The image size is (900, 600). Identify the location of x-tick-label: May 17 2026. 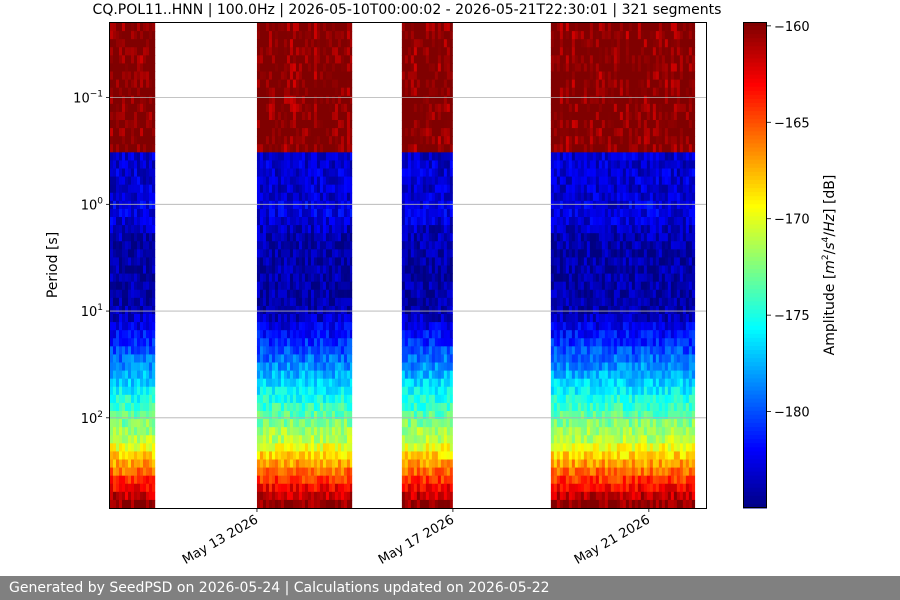
(416, 539).